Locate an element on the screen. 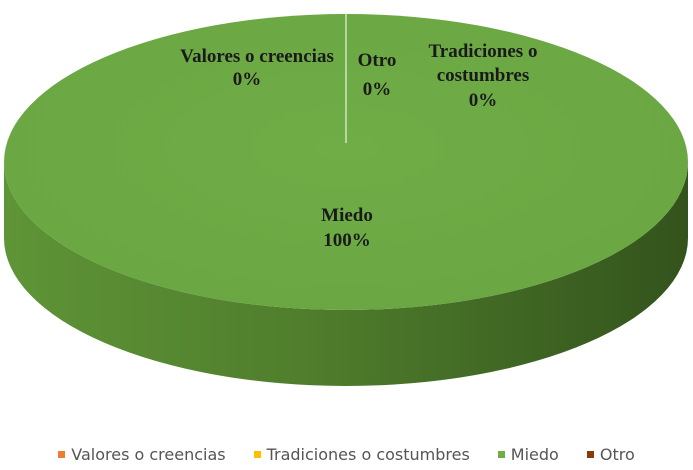  legend-swatch-otro is located at coordinates (590, 454).